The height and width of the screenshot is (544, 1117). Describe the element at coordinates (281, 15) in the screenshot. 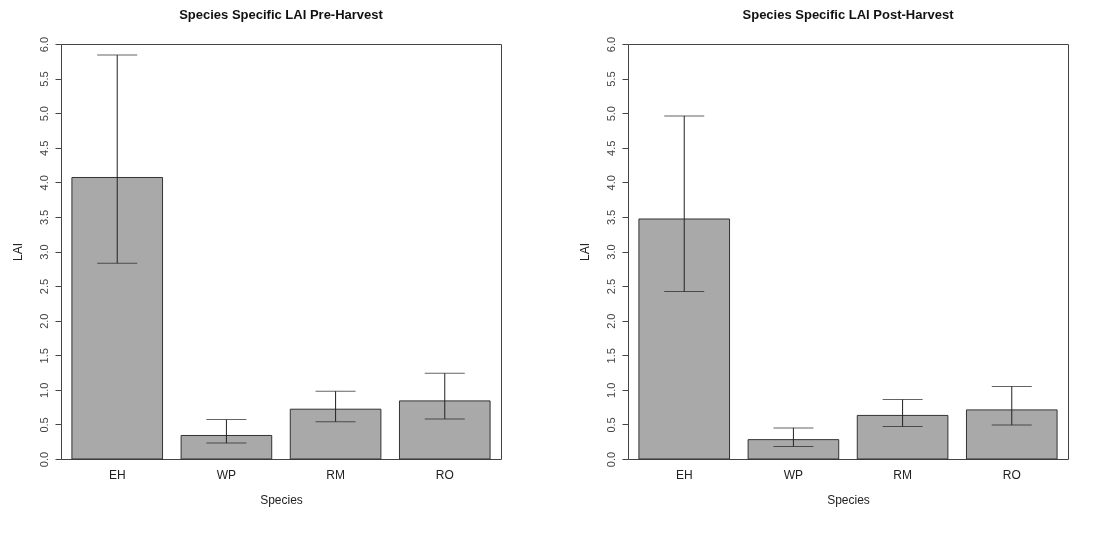

I see `chart-title: Species Specific LAI Pre-Harvest` at that location.